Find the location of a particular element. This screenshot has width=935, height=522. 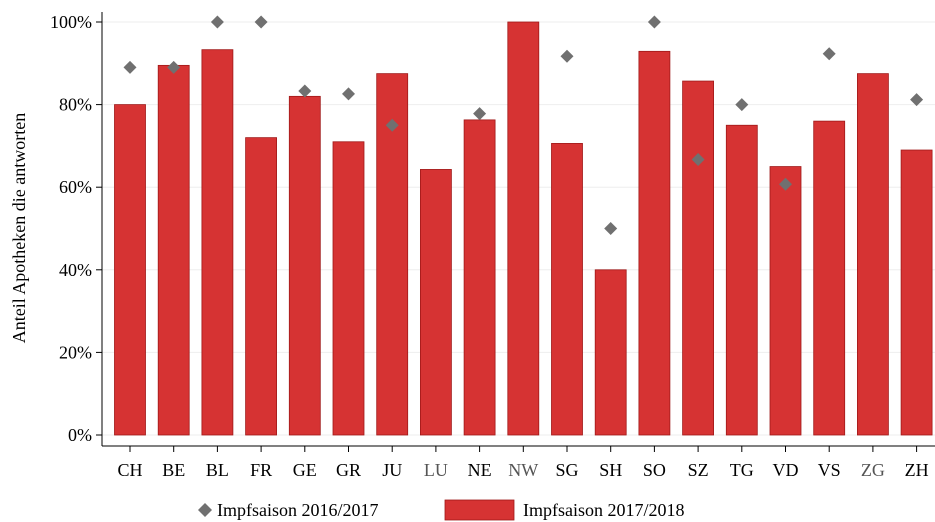

x-tick-label-ju: JU is located at coordinates (392, 470).